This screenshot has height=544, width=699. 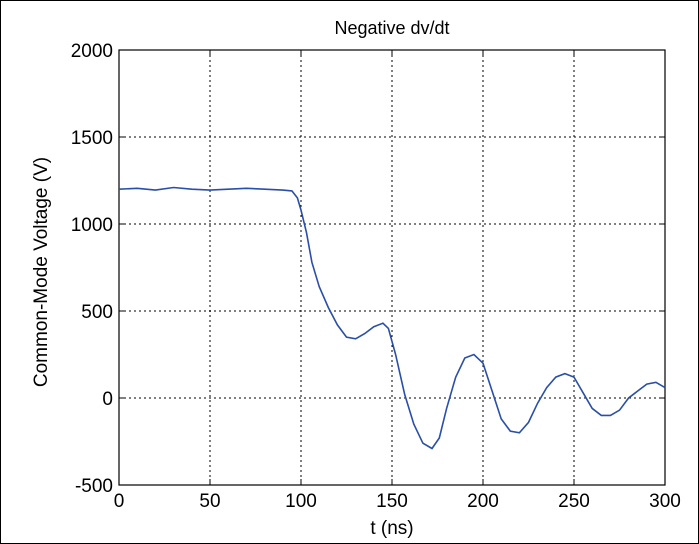 What do you see at coordinates (391, 528) in the screenshot?
I see `x-axis-label: t (ns)` at bounding box center [391, 528].